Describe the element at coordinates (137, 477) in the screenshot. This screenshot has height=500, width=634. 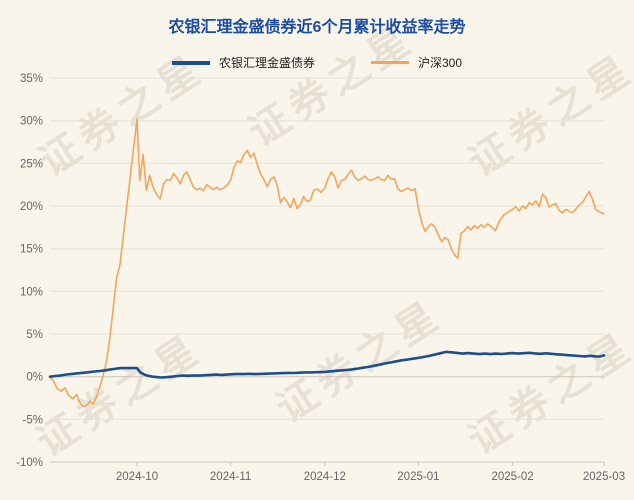
I see `svg-text: 2024-10` at that location.